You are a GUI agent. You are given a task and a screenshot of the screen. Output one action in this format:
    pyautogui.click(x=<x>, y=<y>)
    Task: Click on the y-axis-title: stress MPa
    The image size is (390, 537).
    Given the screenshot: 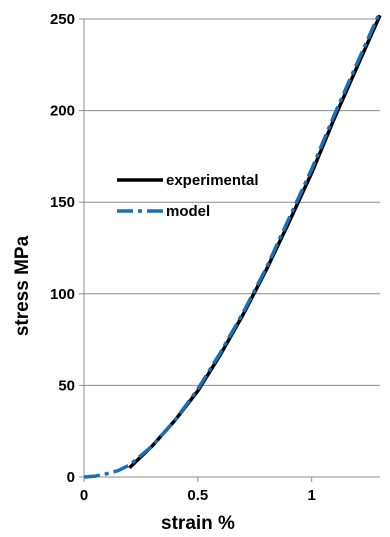 What is the action you would take?
    pyautogui.click(x=22, y=285)
    